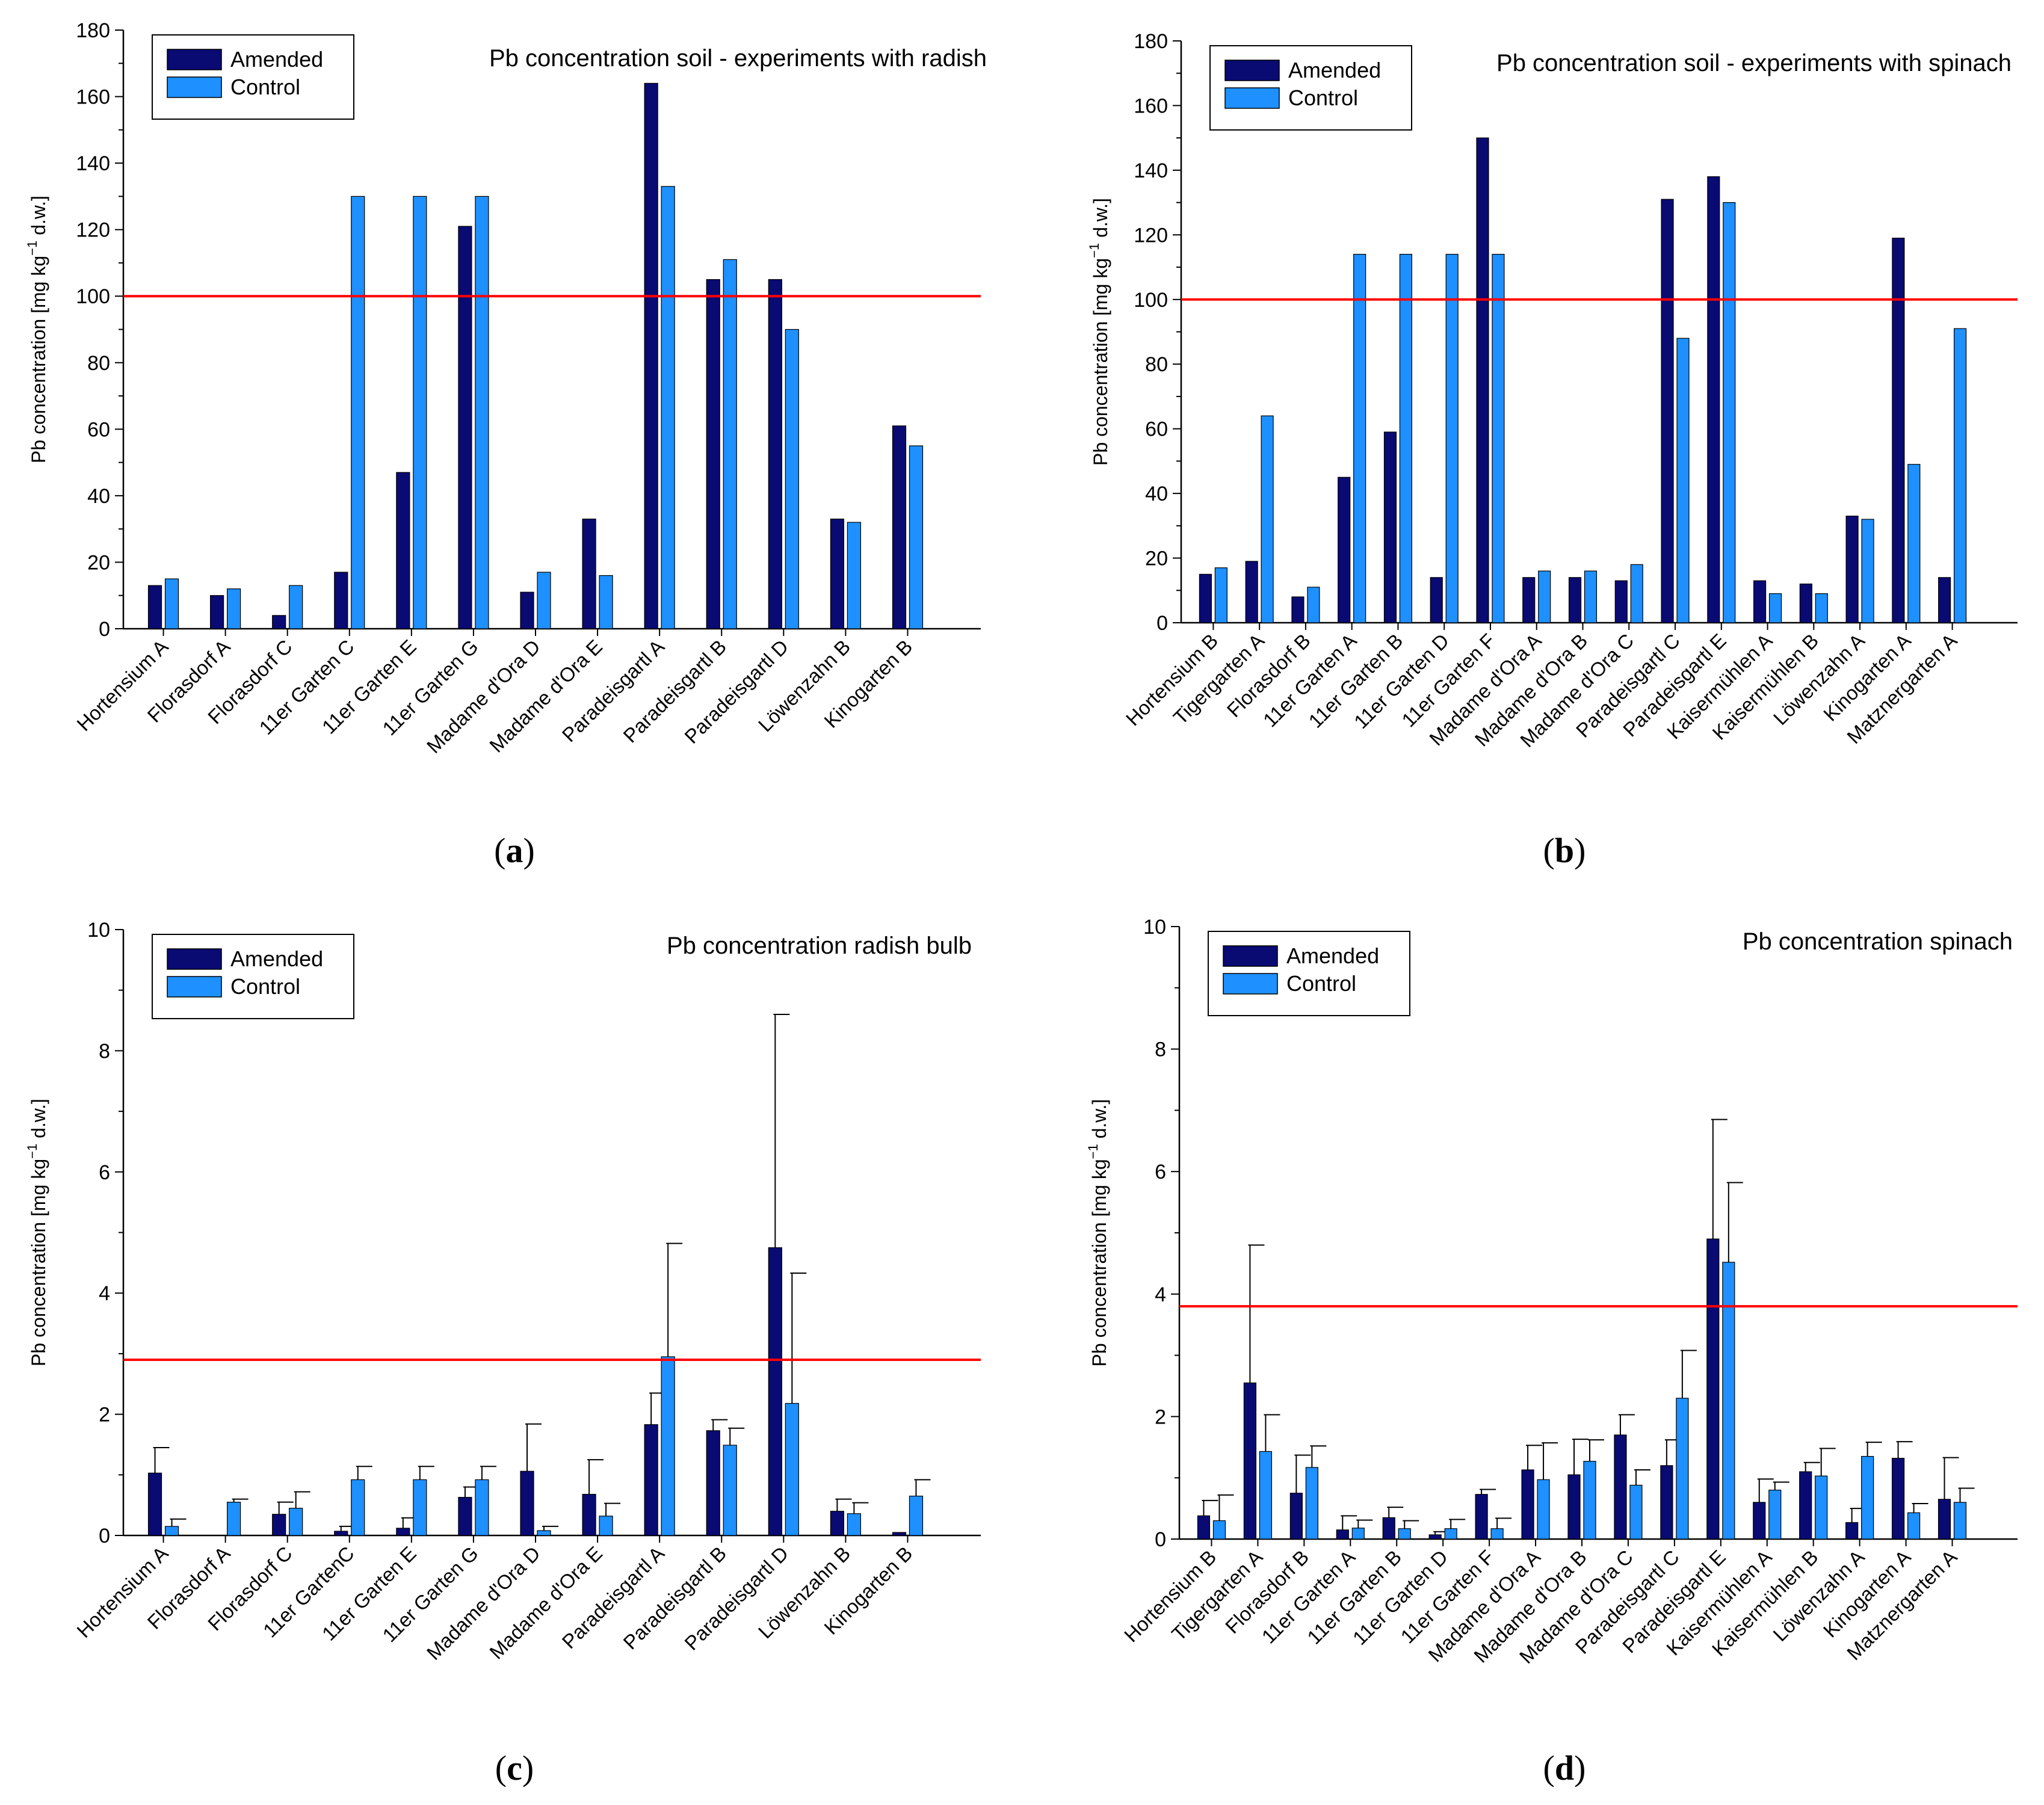 The height and width of the screenshot is (1805, 2044). Describe the element at coordinates (820, 946) in the screenshot. I see `chart-title: Pb concentration radish bulb` at that location.